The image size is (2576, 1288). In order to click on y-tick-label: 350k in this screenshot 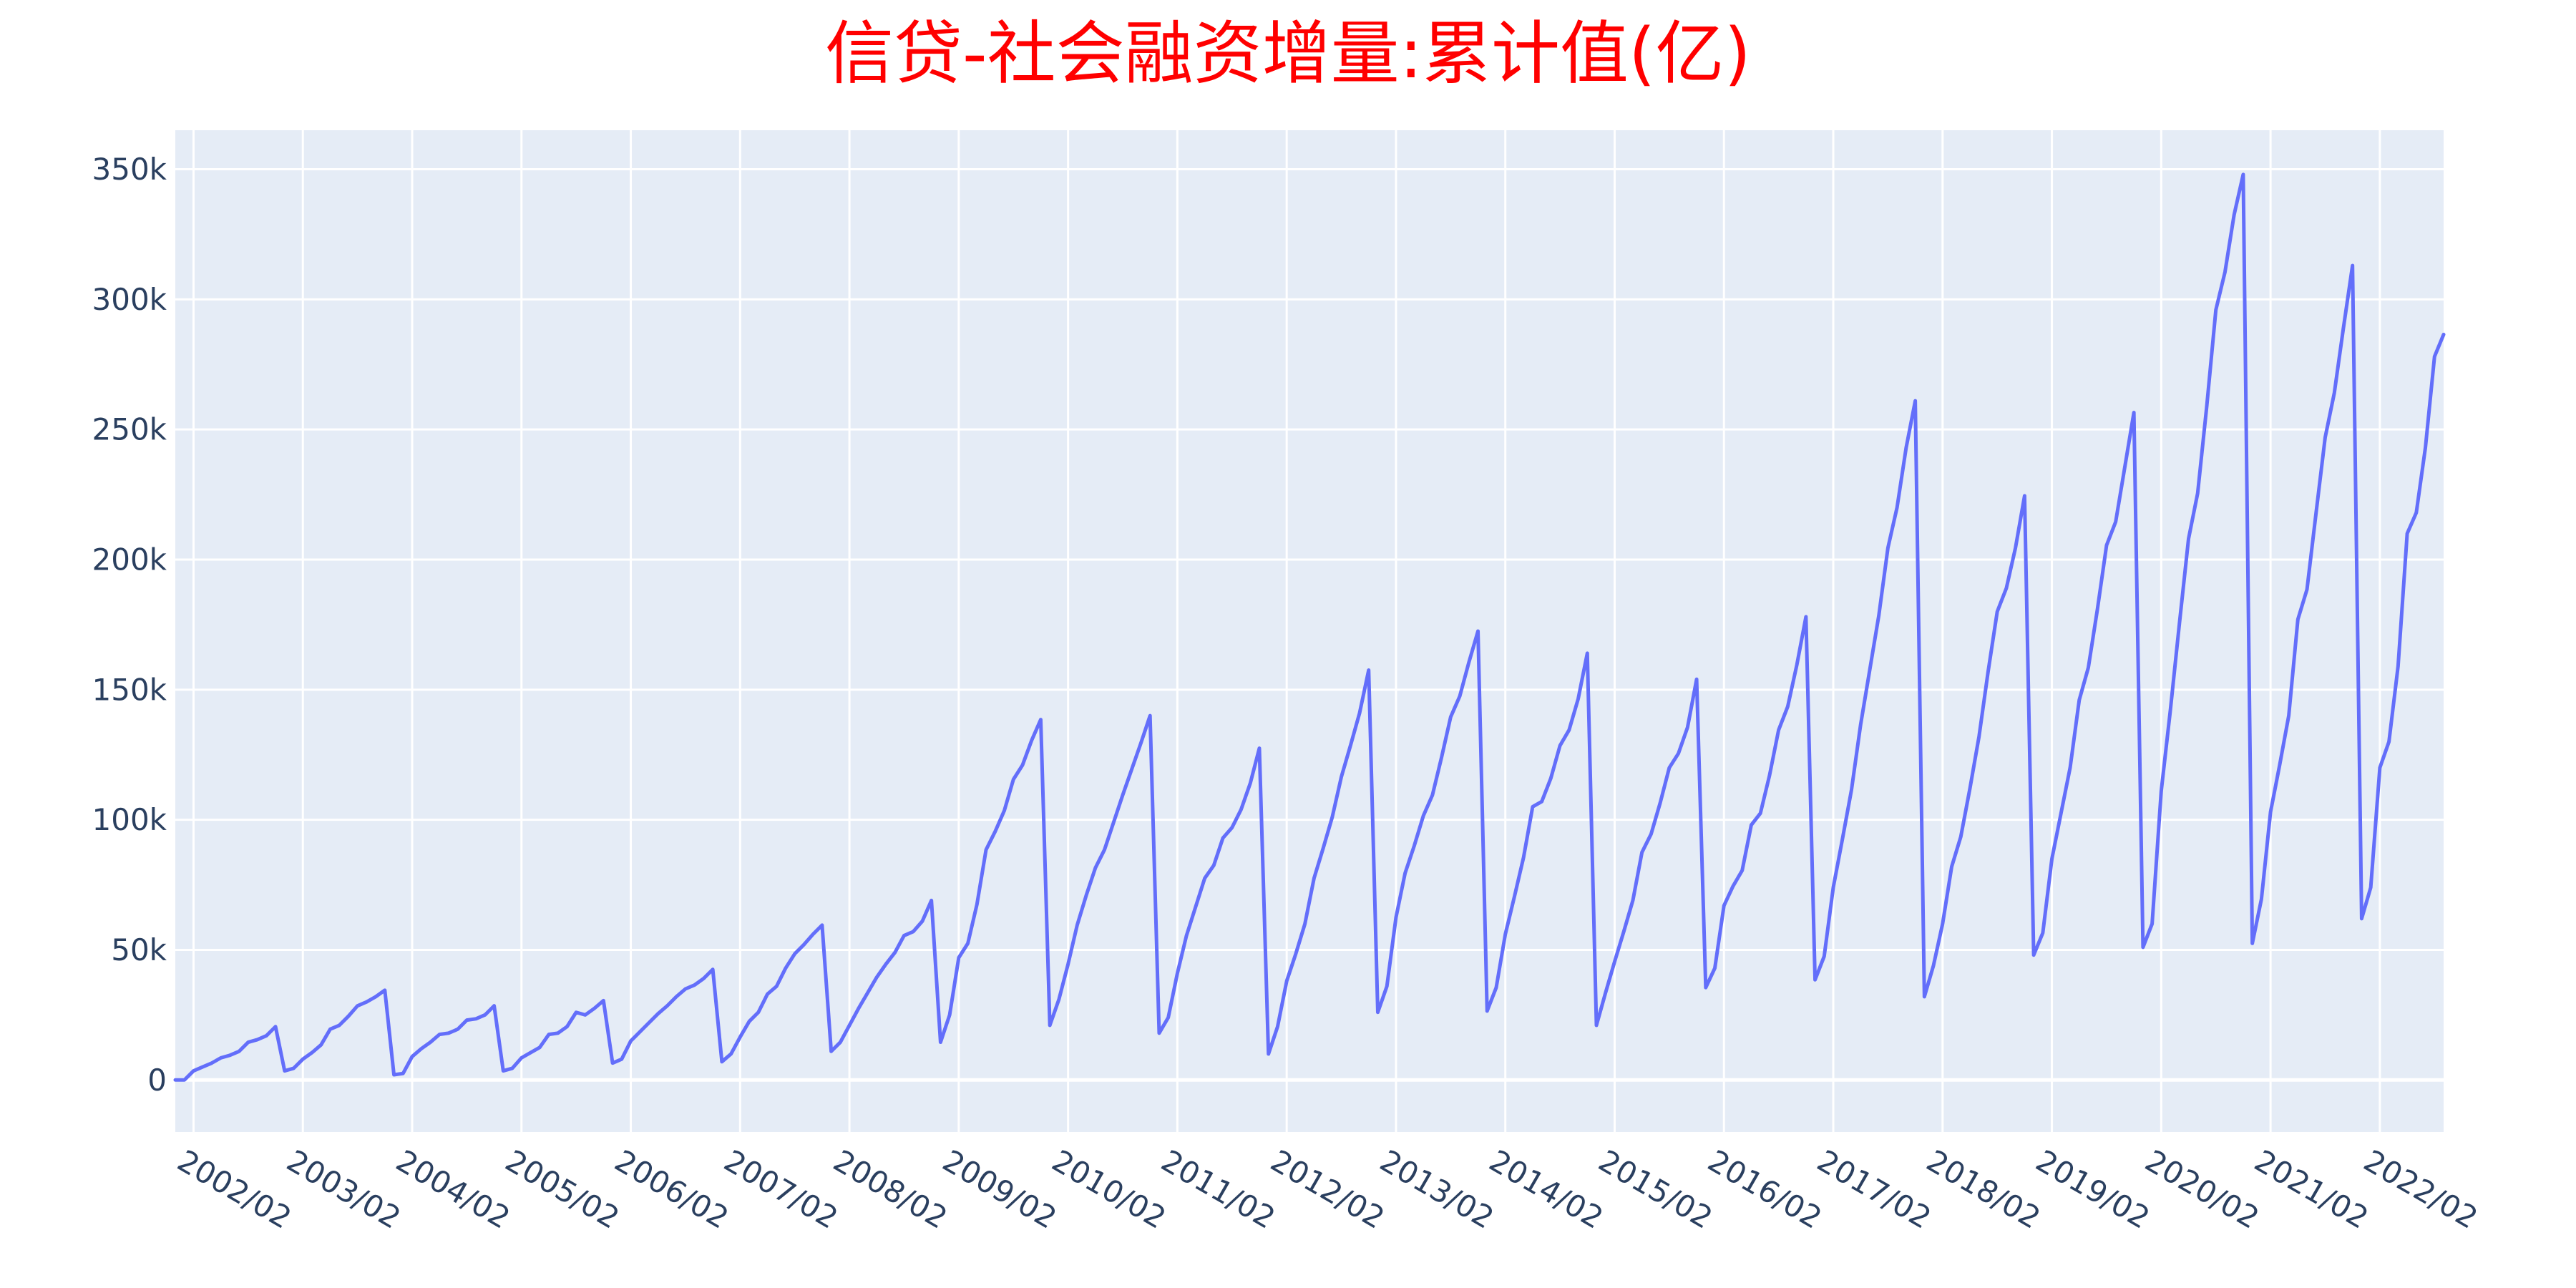, I will do `click(129, 169)`.